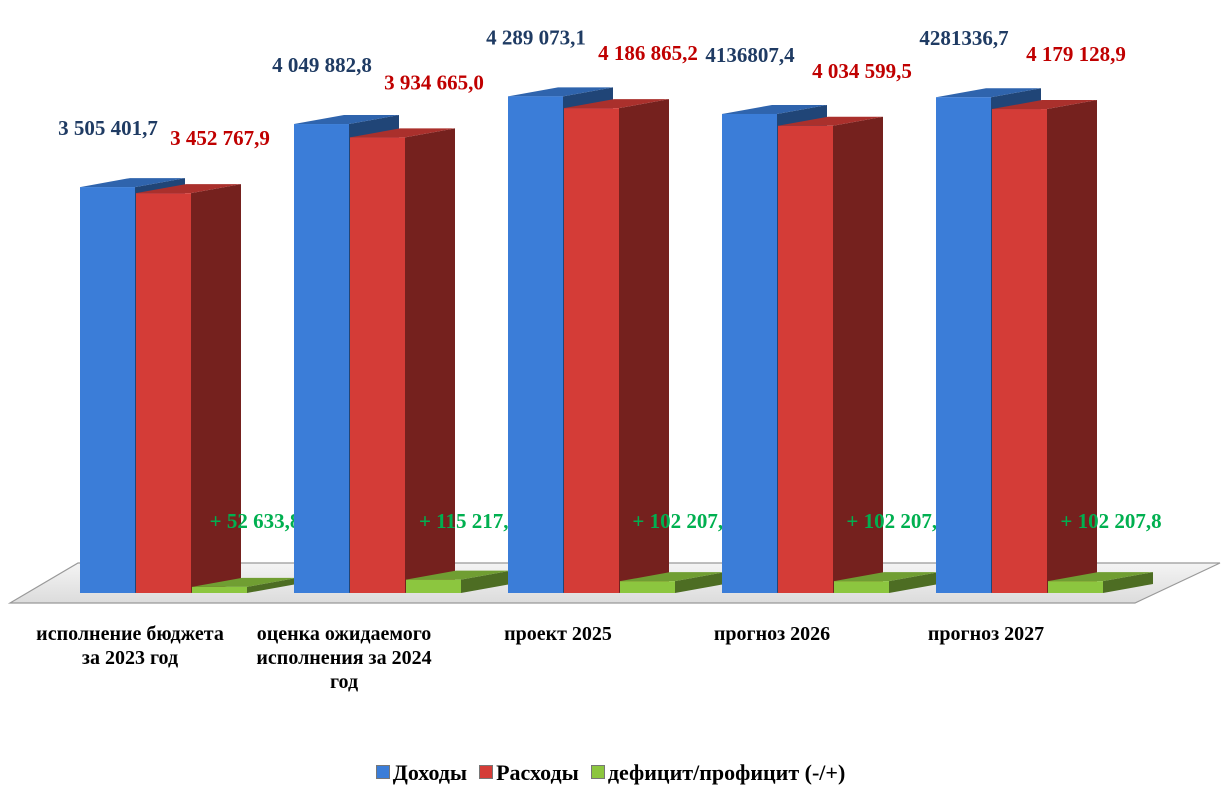  I want to click on legend-item: дефицит/профицит (-/+), so click(718, 773).